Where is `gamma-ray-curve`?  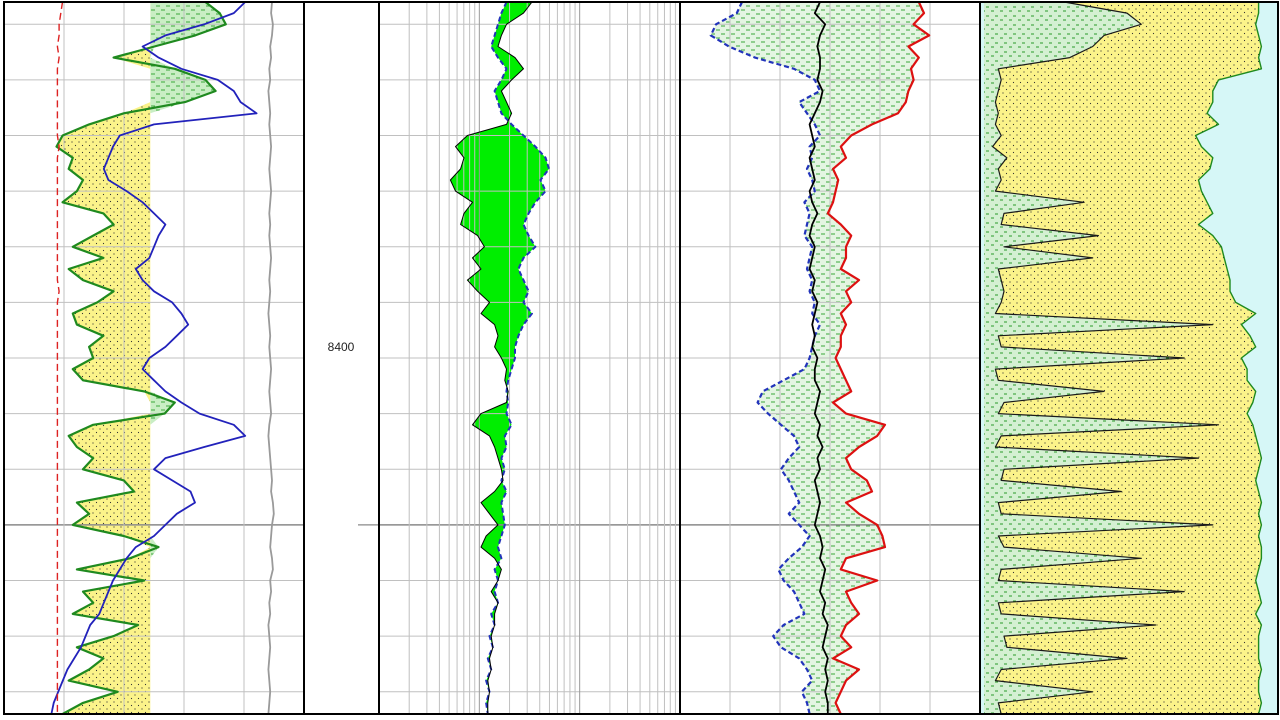 gamma-ray-curve is located at coordinates (141, 358).